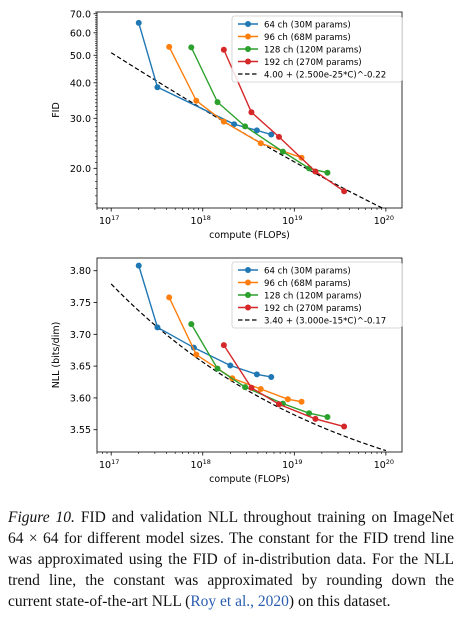 The image size is (464, 643). Describe the element at coordinates (56, 110) in the screenshot. I see `y-axis-label: FID` at that location.